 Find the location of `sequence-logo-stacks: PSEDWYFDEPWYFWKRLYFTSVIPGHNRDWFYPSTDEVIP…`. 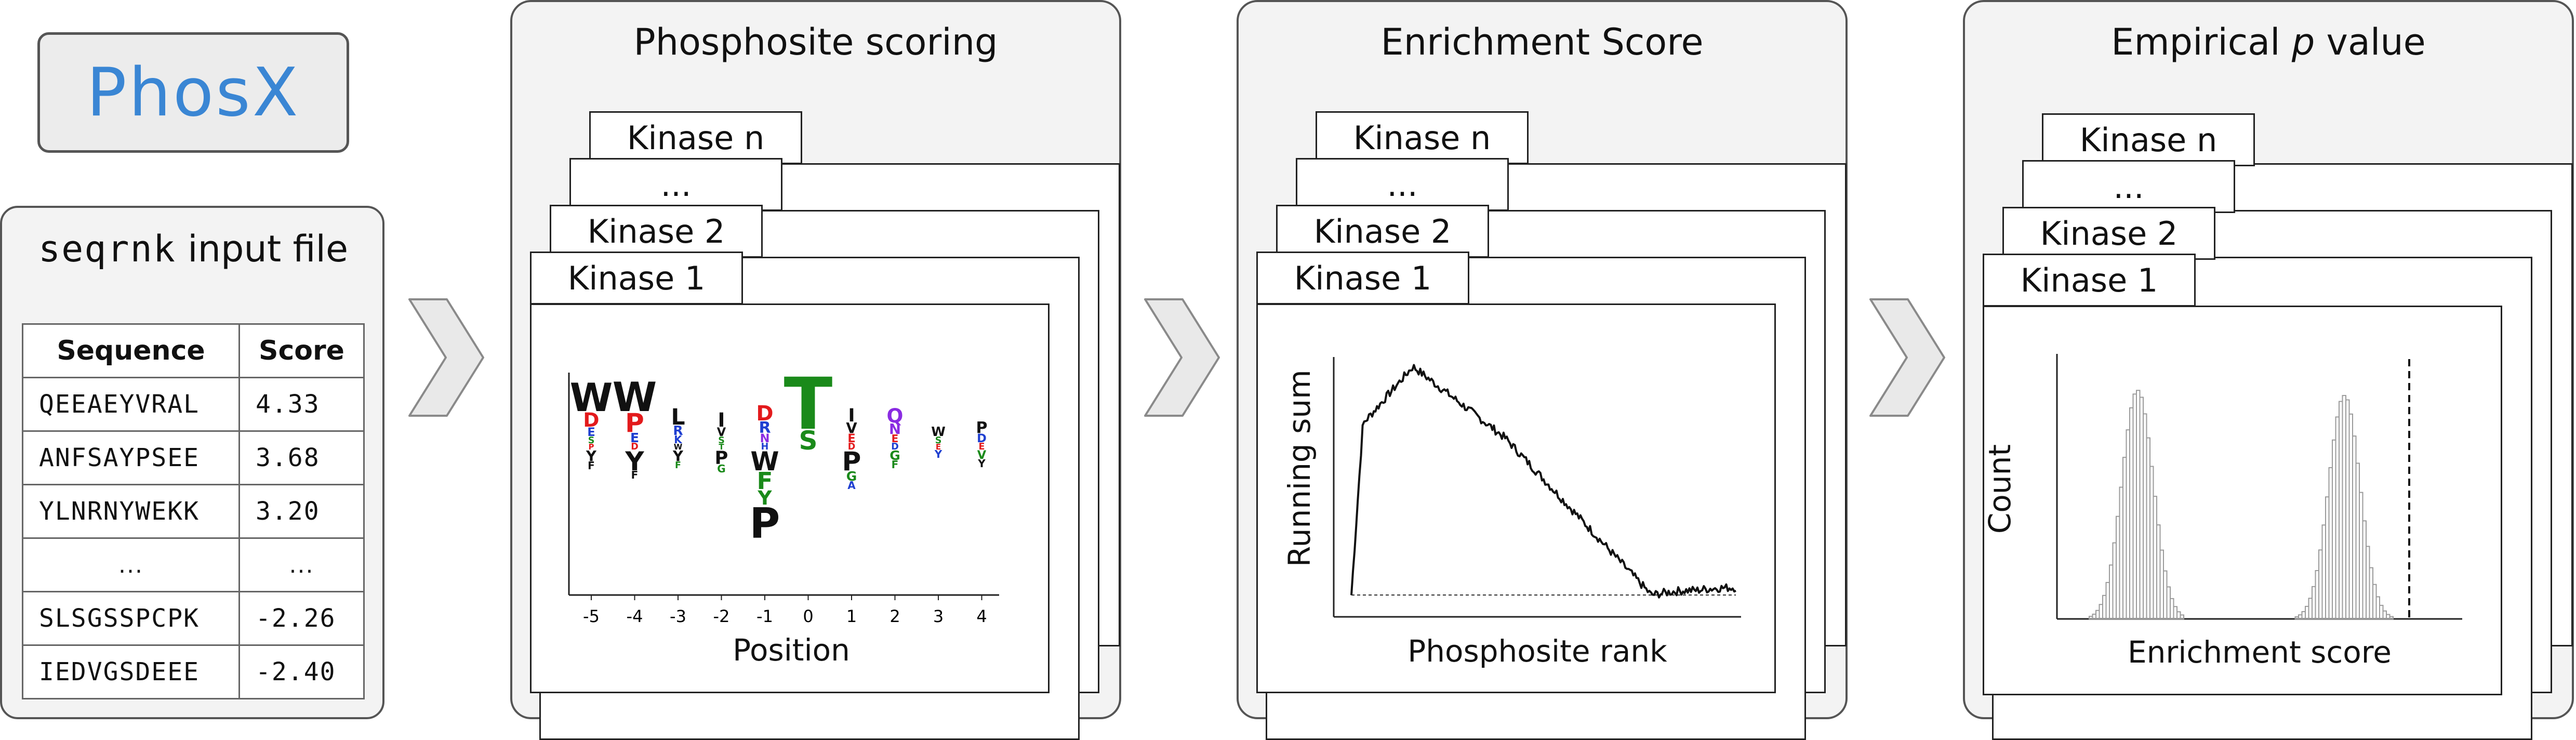

sequence-logo-stacks: PSEDWYFDEPWYFWKRLYFTSVIPGHNRDWFYPSTDEVIP… is located at coordinates (779, 455).